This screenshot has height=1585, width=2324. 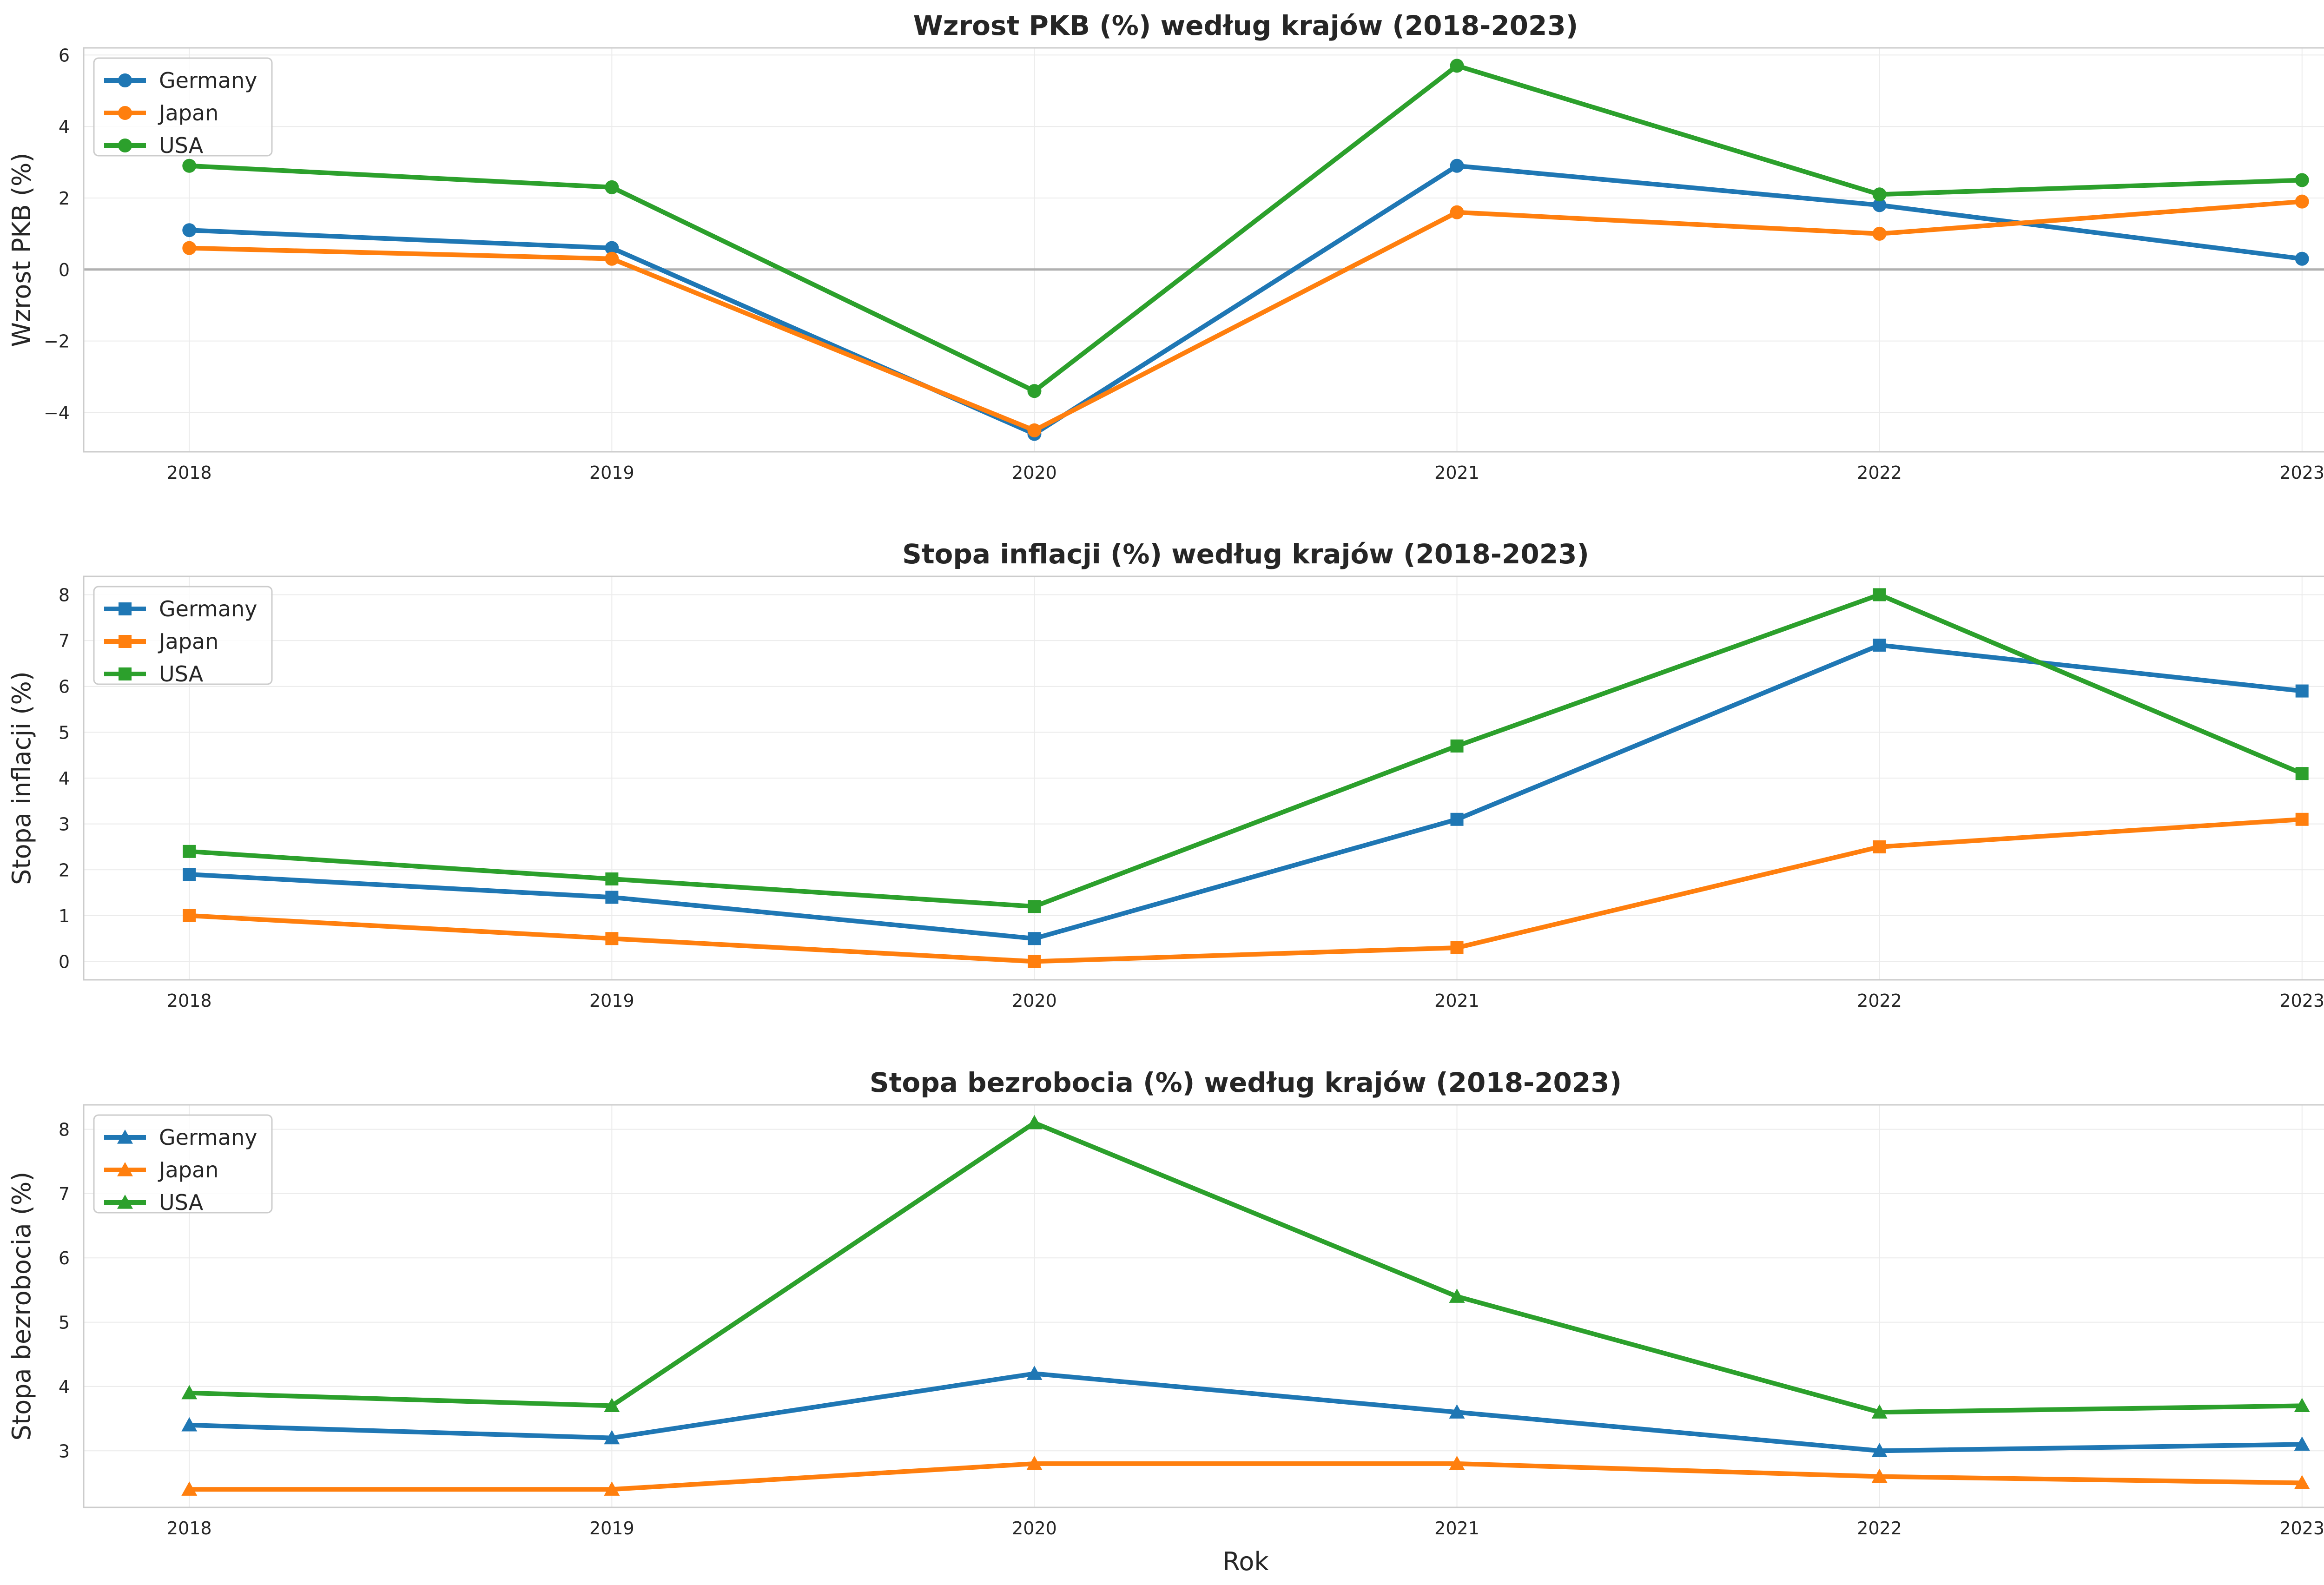 What do you see at coordinates (21, 778) in the screenshot?
I see `y-axis-label: Stopa inflacji (%)` at bounding box center [21, 778].